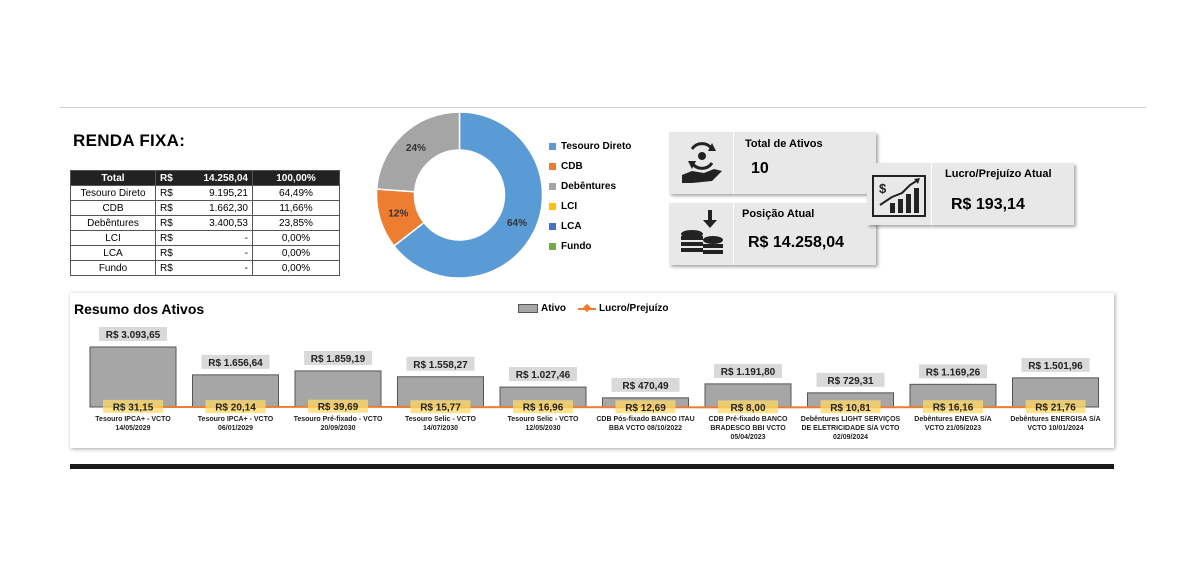 This screenshot has width=1200, height=583. Describe the element at coordinates (772, 234) in the screenshot. I see `posicao-atual-card: Posição Atual R$ 14.258,04` at that location.